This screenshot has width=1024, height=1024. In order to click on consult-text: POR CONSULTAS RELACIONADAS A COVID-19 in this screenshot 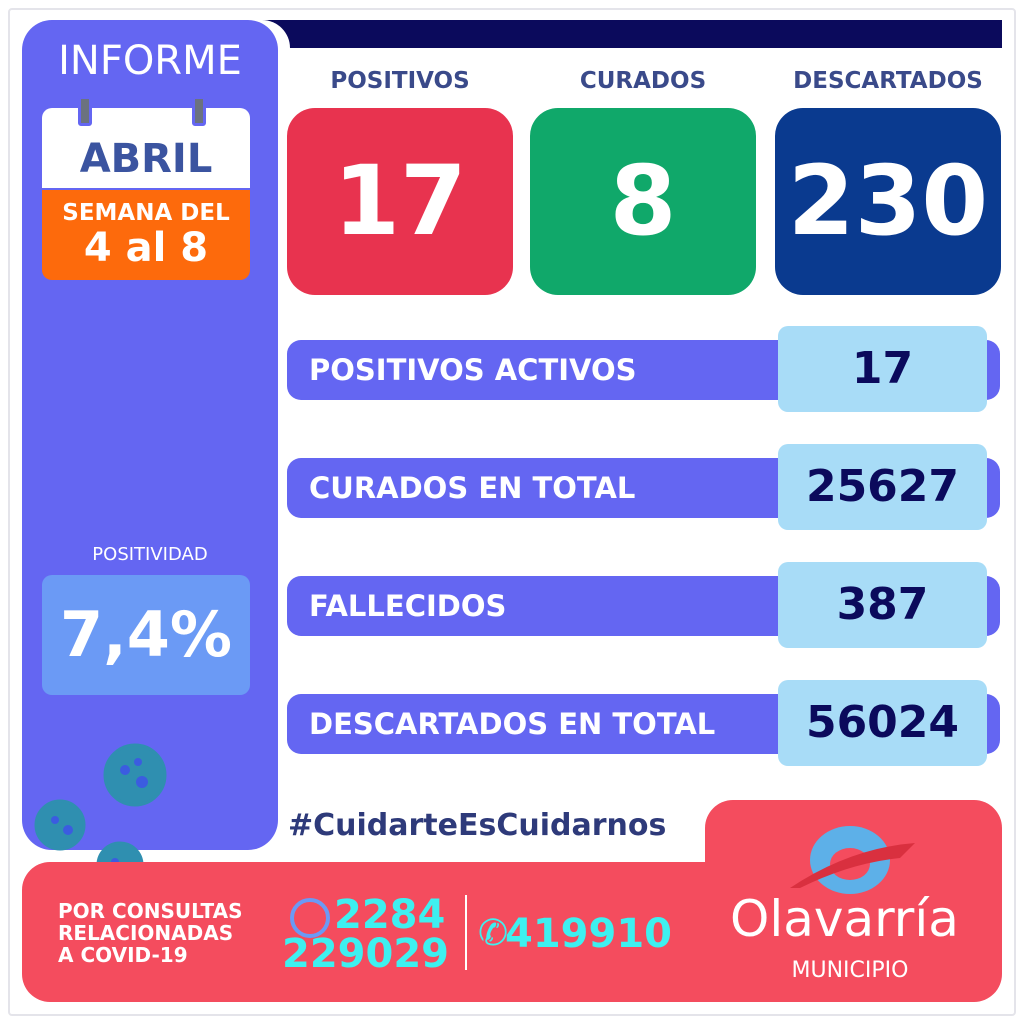, I will do `click(150, 933)`.